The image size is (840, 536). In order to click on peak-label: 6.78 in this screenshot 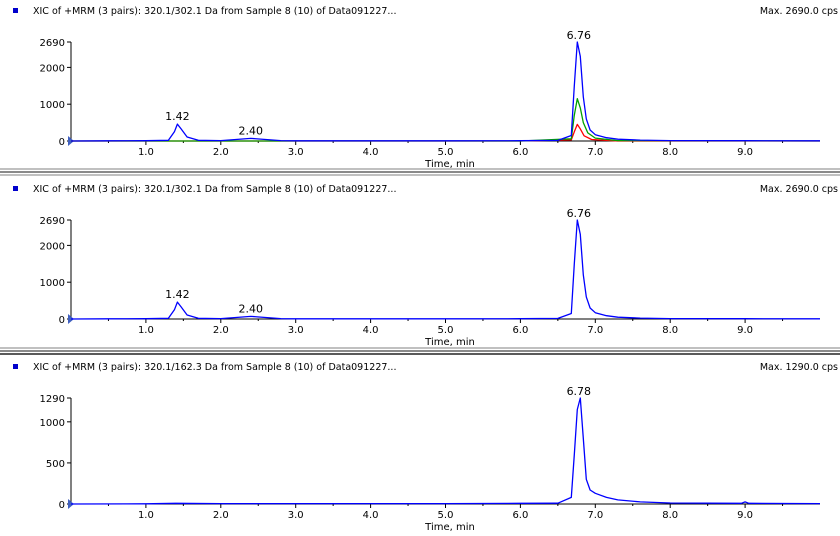, I will do `click(579, 391)`.